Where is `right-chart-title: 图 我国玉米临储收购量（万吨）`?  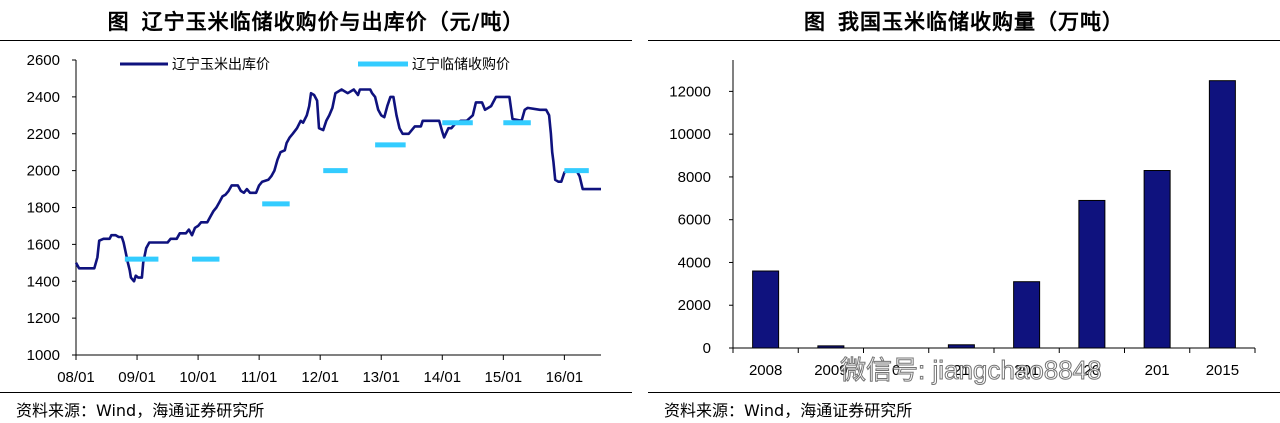
right-chart-title: 图 我国玉米临储收购量（万吨） is located at coordinates (964, 21).